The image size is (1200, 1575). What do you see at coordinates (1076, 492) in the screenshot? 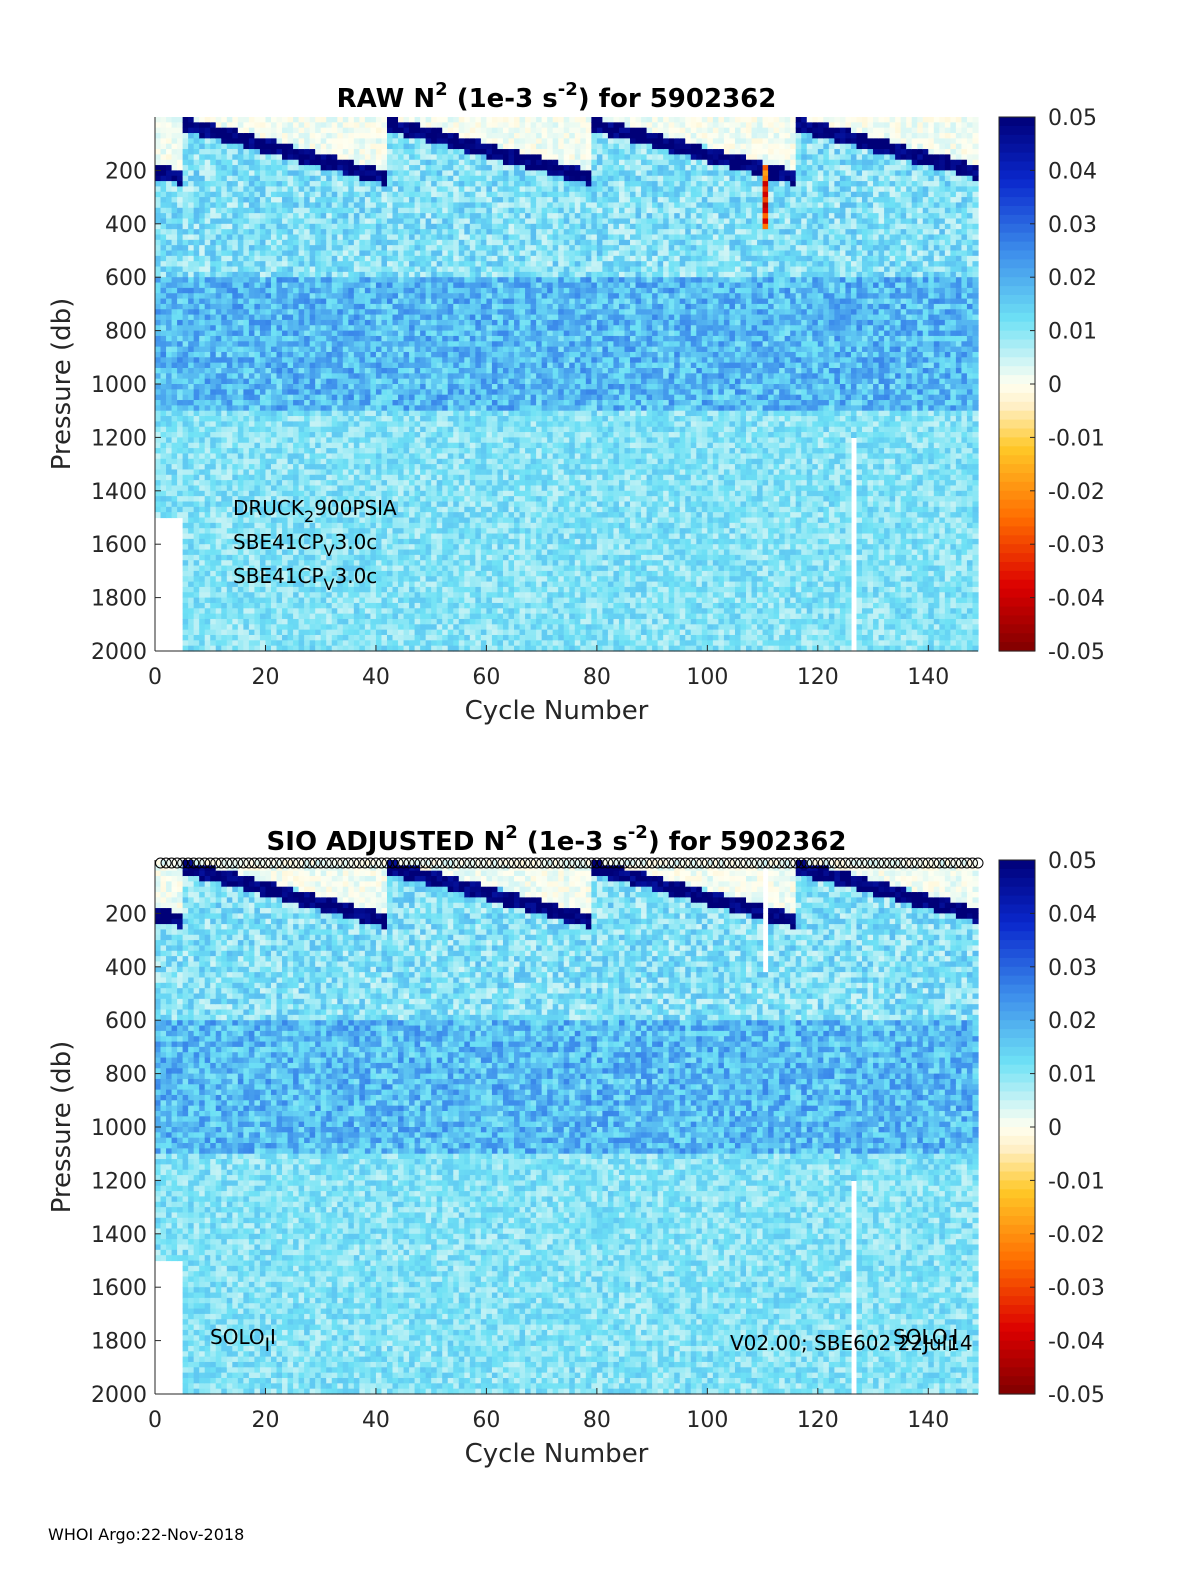
I see `colorbar-tick-label: -0.02` at bounding box center [1076, 492].